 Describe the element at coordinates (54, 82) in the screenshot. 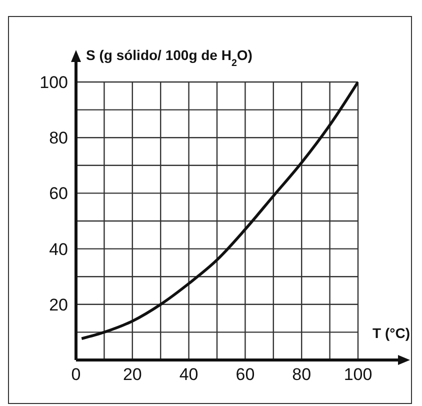

I see `y-tick-label: 100` at that location.